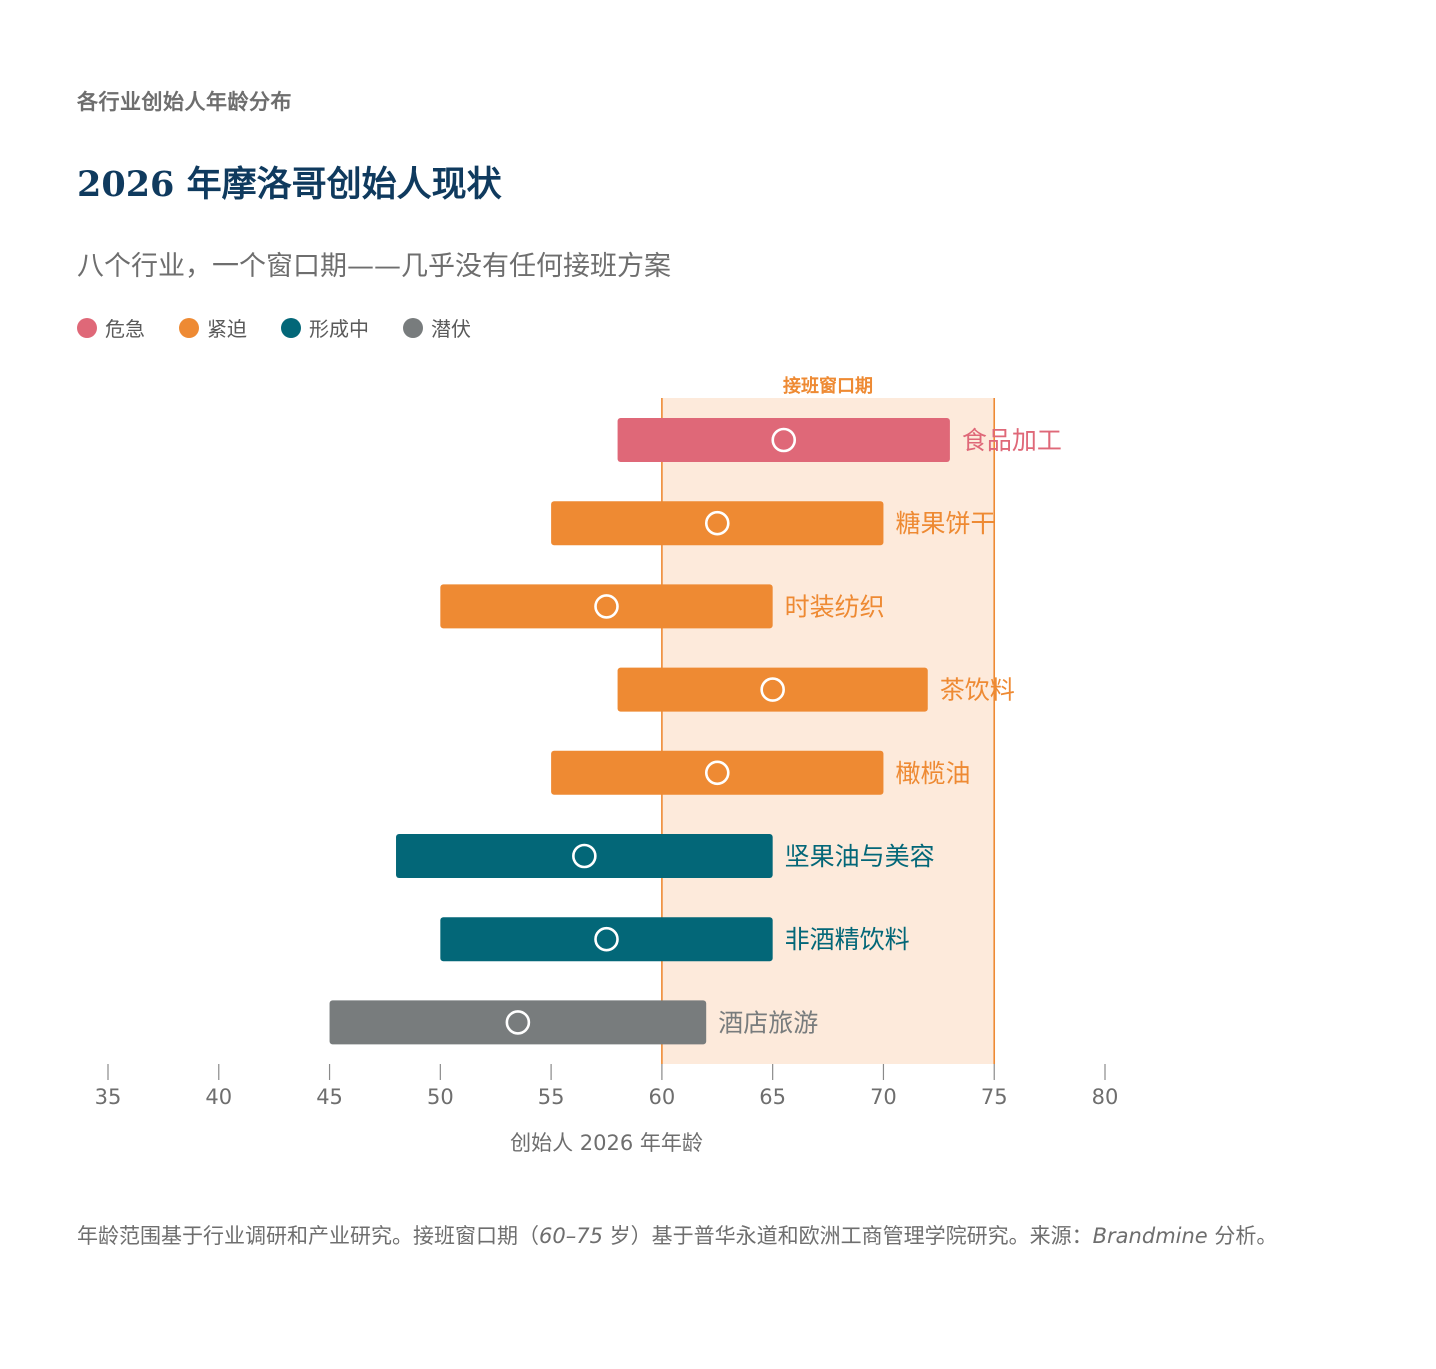 The height and width of the screenshot is (1369, 1436). I want to click on legend-label: 危急, so click(125, 329).